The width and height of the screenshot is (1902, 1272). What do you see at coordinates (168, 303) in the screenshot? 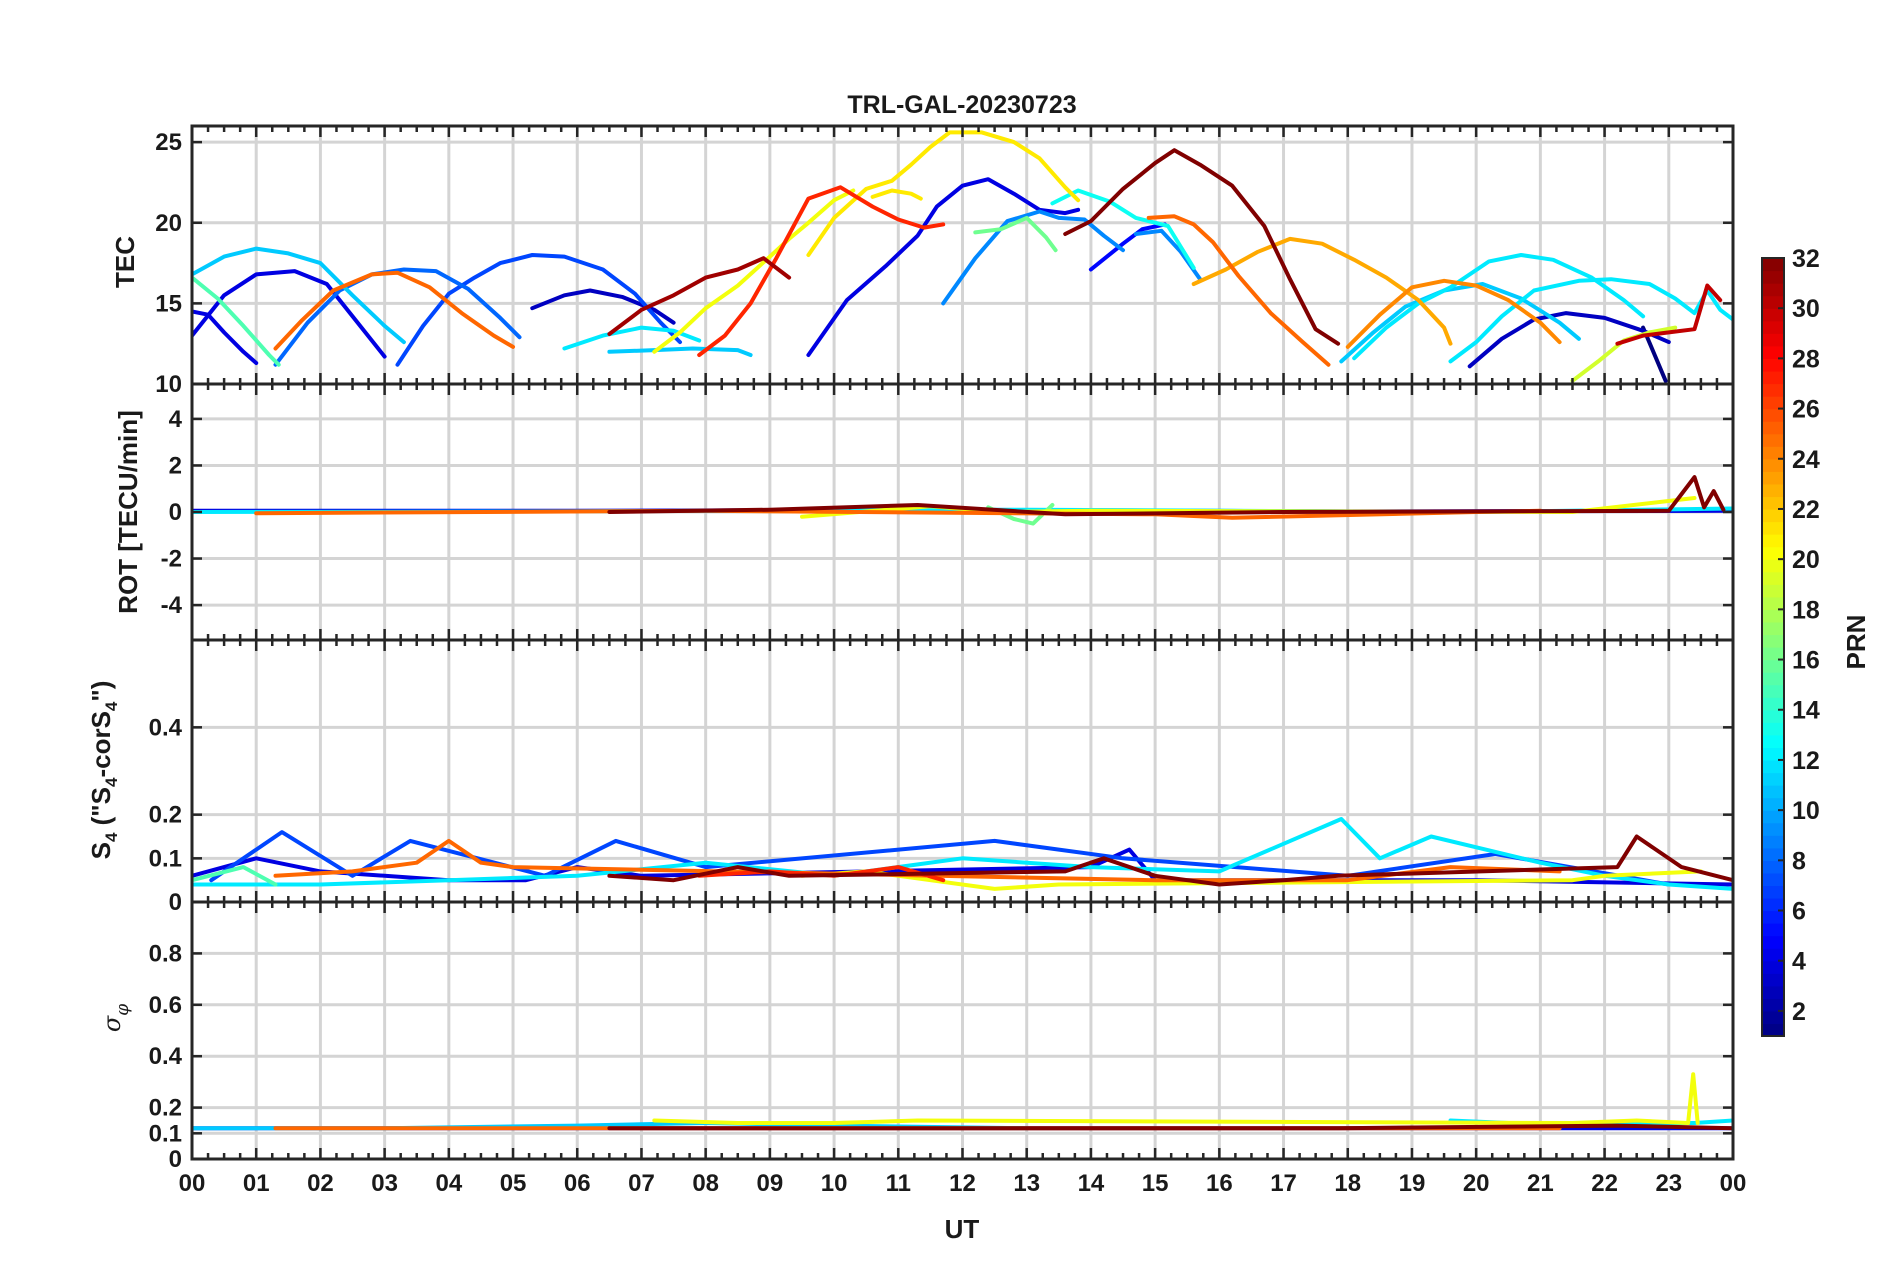
I see `ytick-label: 15` at bounding box center [168, 303].